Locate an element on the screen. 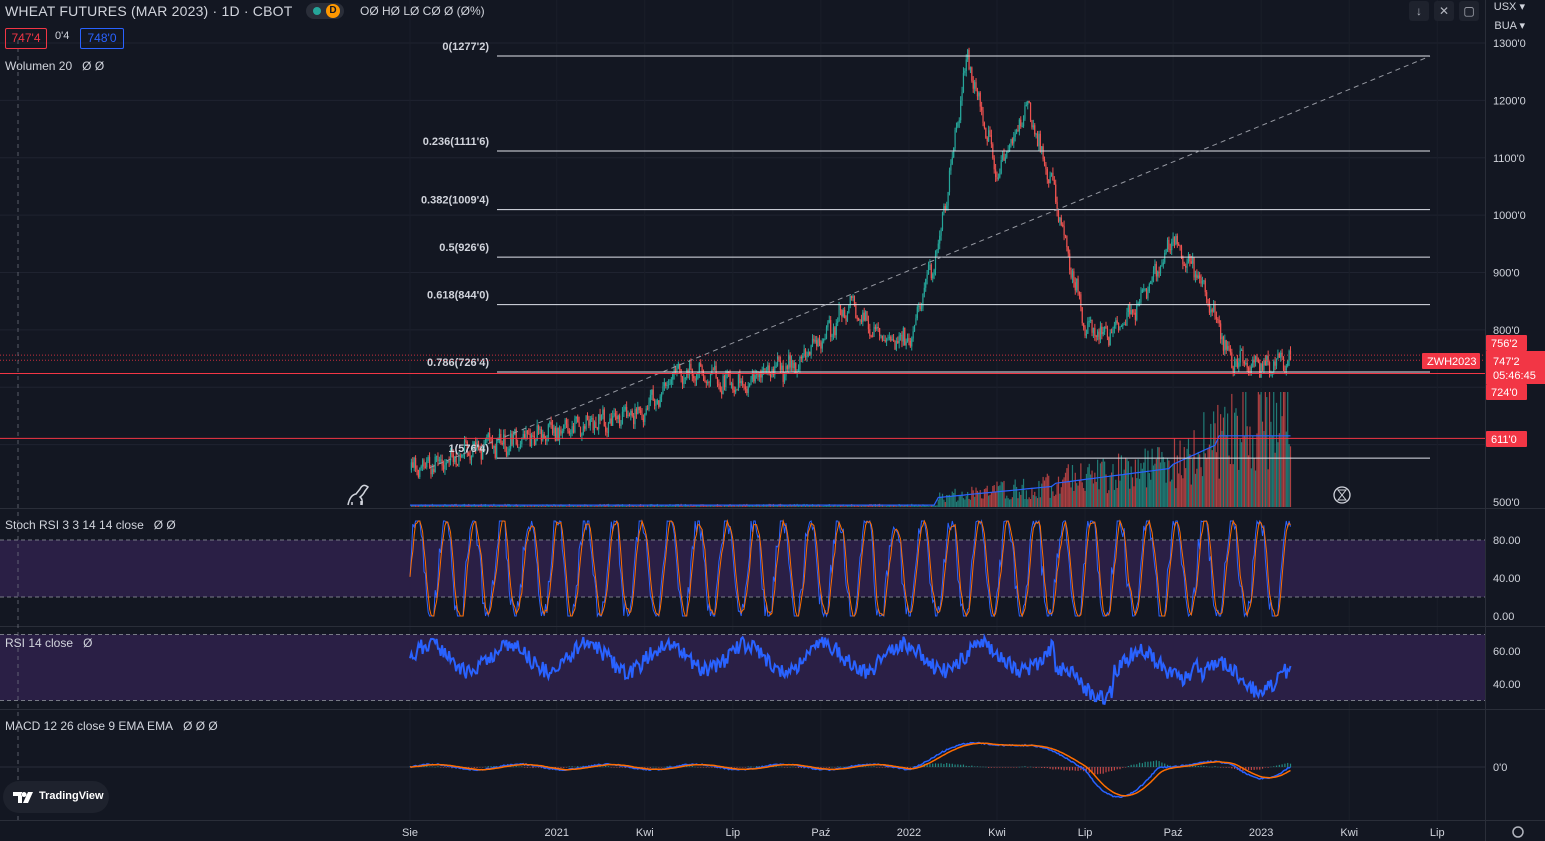  buy-price-button: 748'0 is located at coordinates (102, 38).